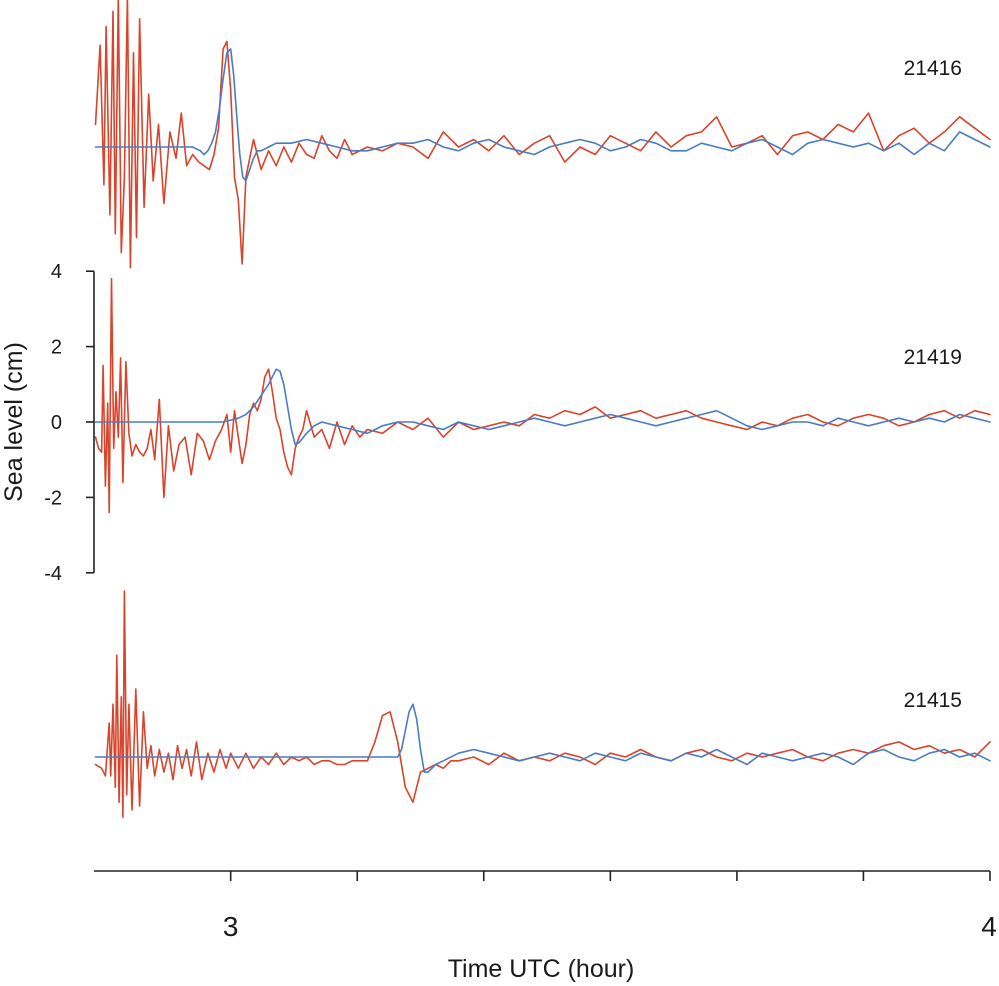  Describe the element at coordinates (14, 422) in the screenshot. I see `y-axis-title: Sea level (cm)` at that location.